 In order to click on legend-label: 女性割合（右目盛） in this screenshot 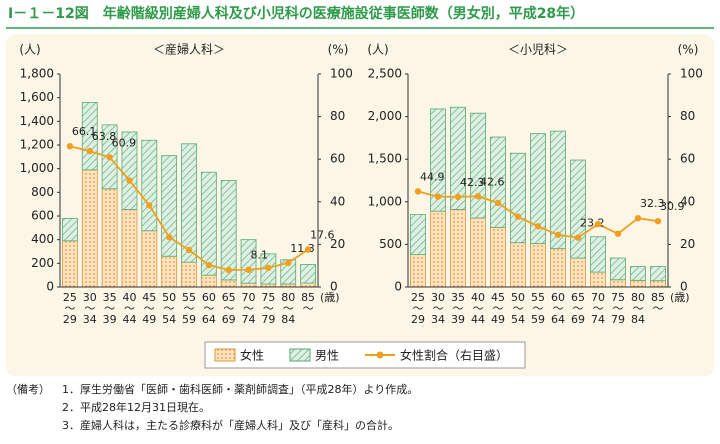, I will do `click(454, 355)`.